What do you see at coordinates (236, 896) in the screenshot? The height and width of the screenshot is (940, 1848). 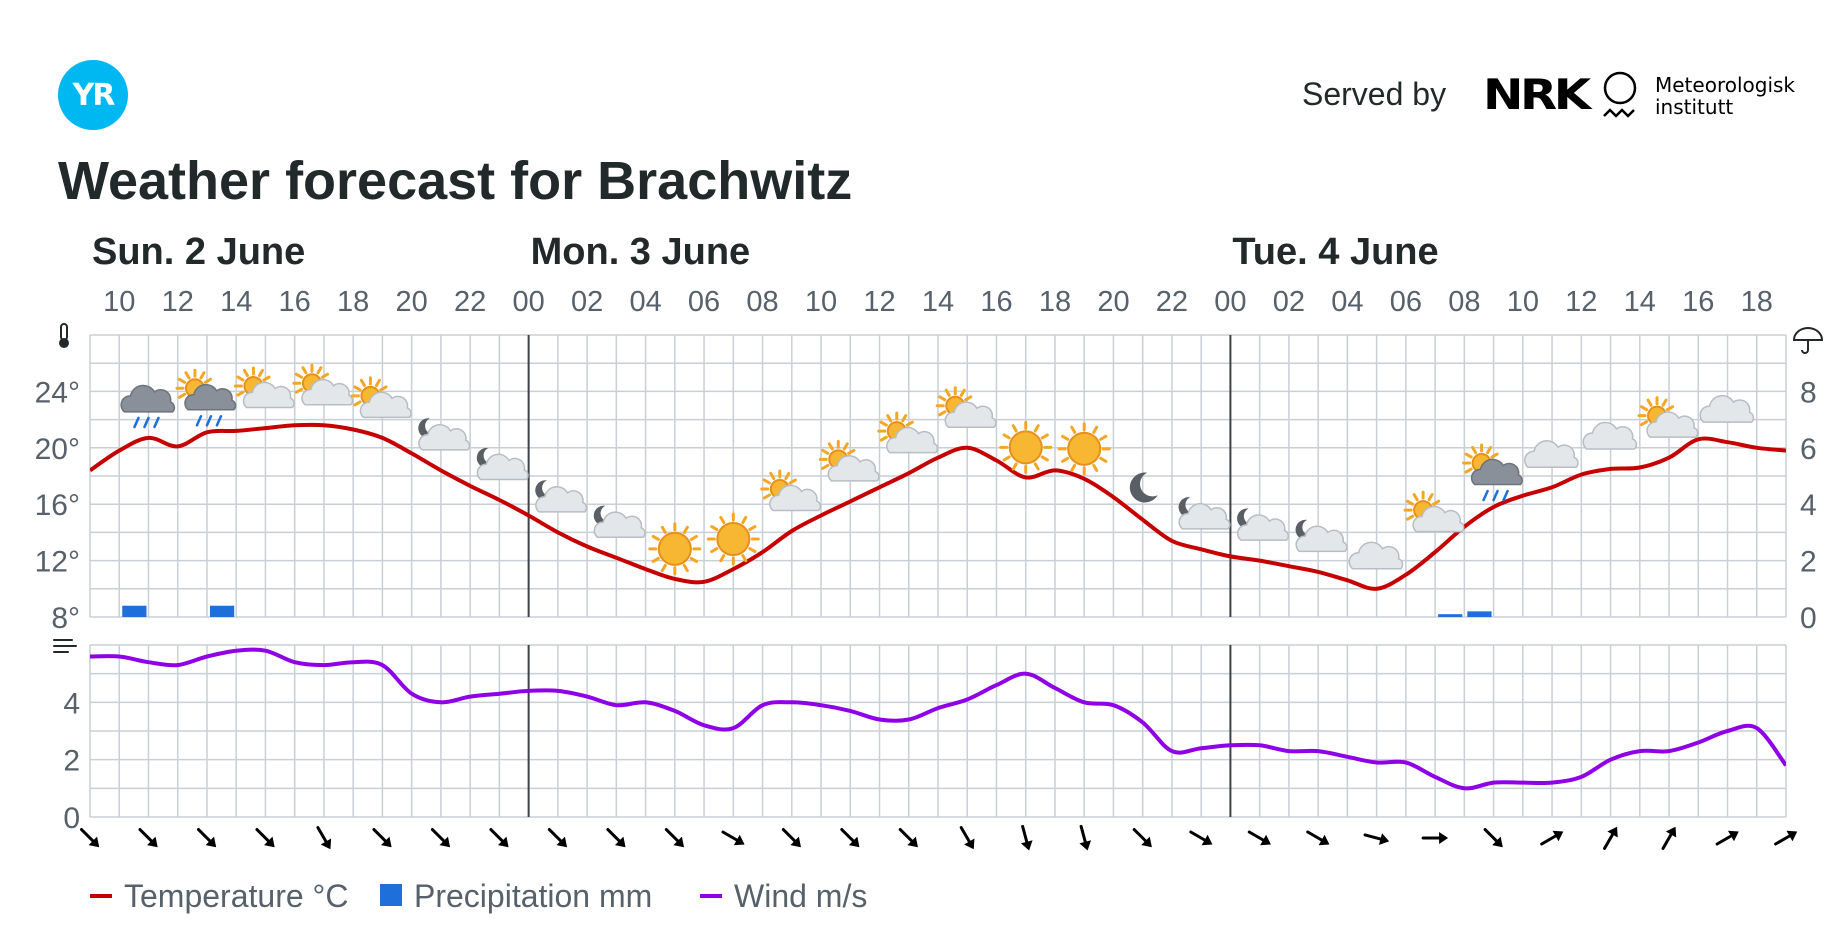 I see `legend-label: Temperature °C` at bounding box center [236, 896].